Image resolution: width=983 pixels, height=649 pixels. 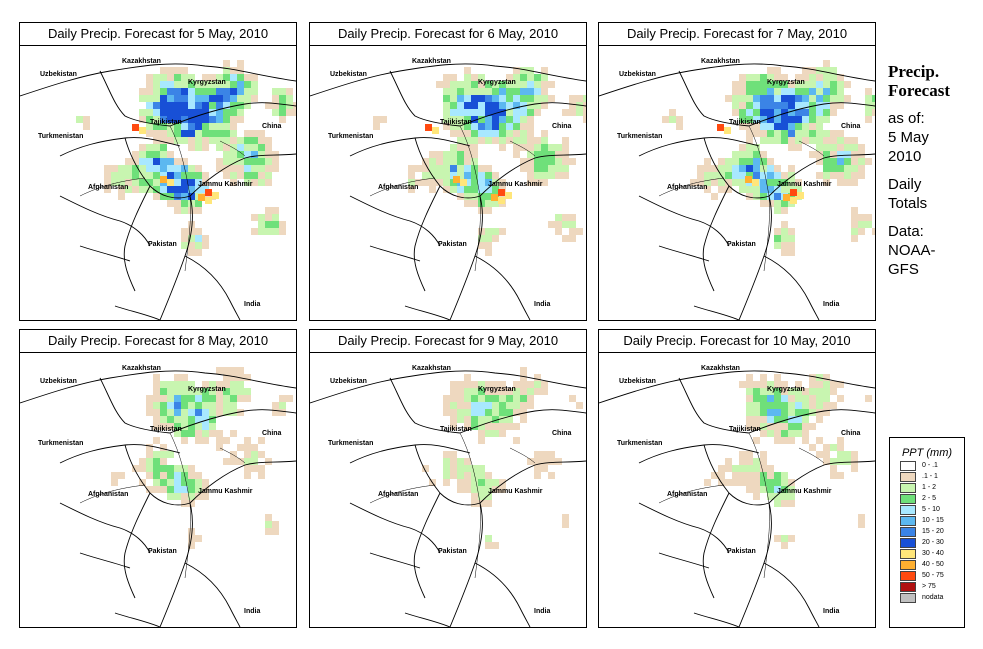 What do you see at coordinates (919, 90) in the screenshot?
I see `info-title-line2: Forecast` at bounding box center [919, 90].